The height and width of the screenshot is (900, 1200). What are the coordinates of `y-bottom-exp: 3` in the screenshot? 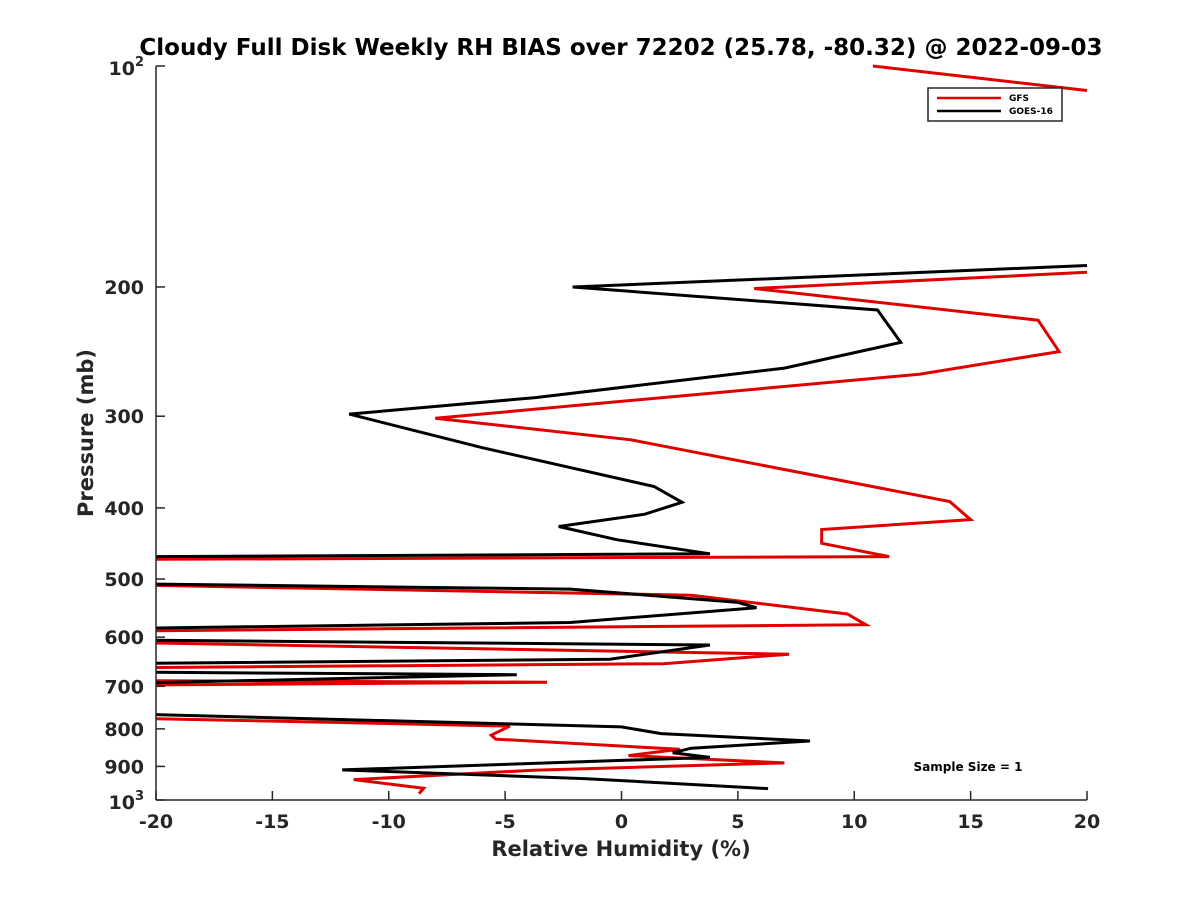 It's located at (139, 796).